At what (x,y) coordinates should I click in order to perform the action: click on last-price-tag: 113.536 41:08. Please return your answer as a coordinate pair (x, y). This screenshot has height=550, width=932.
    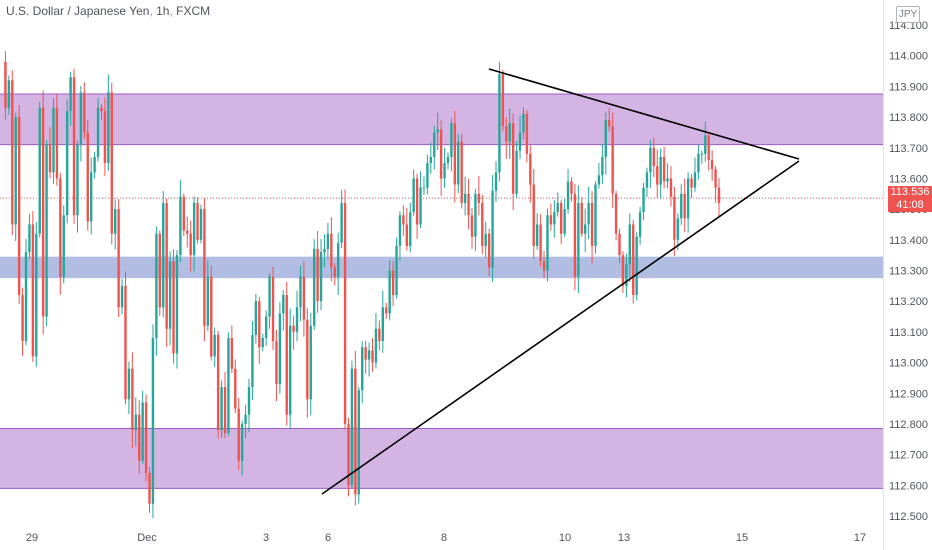
    Looking at the image, I should click on (910, 199).